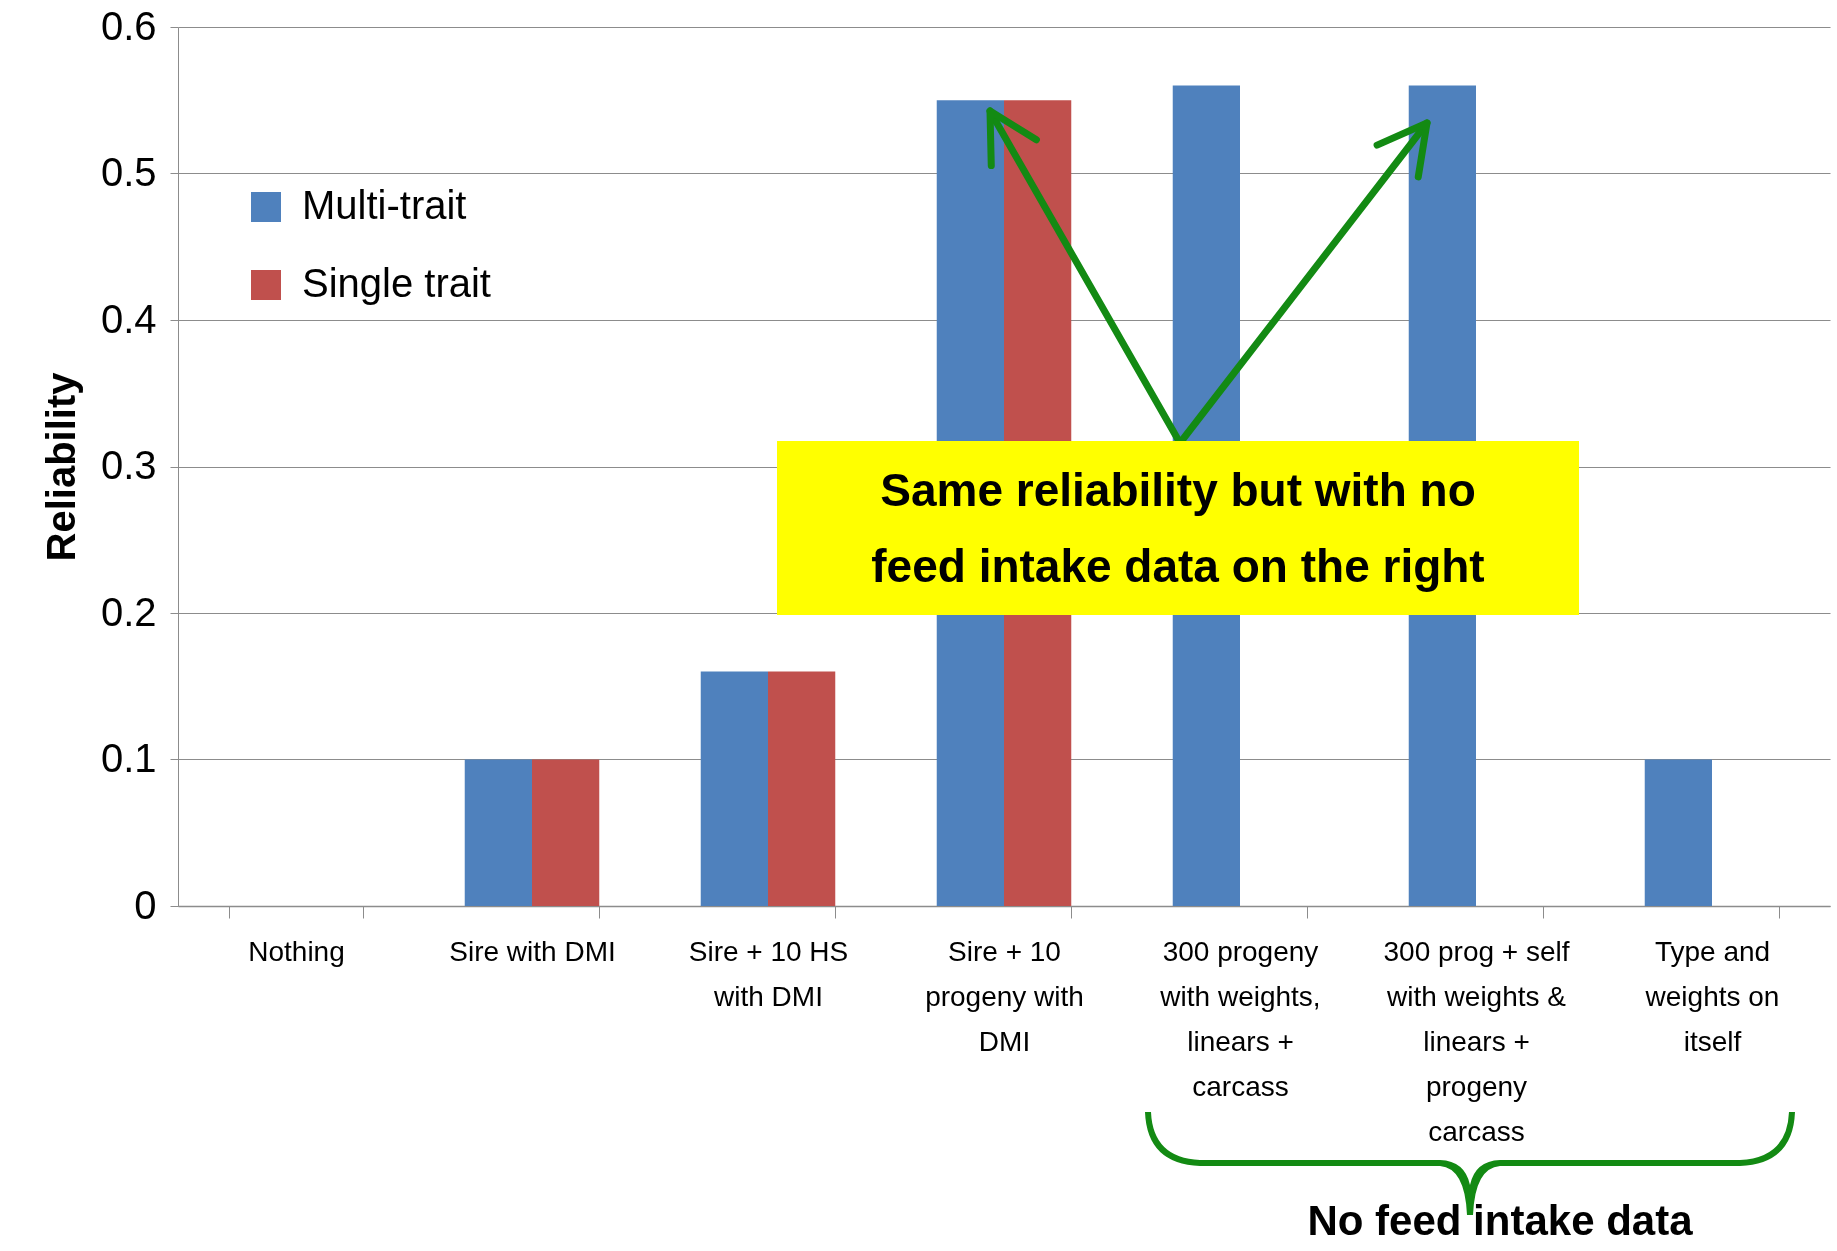  What do you see at coordinates (296, 951) in the screenshot?
I see `x-tick-label: Nothing` at bounding box center [296, 951].